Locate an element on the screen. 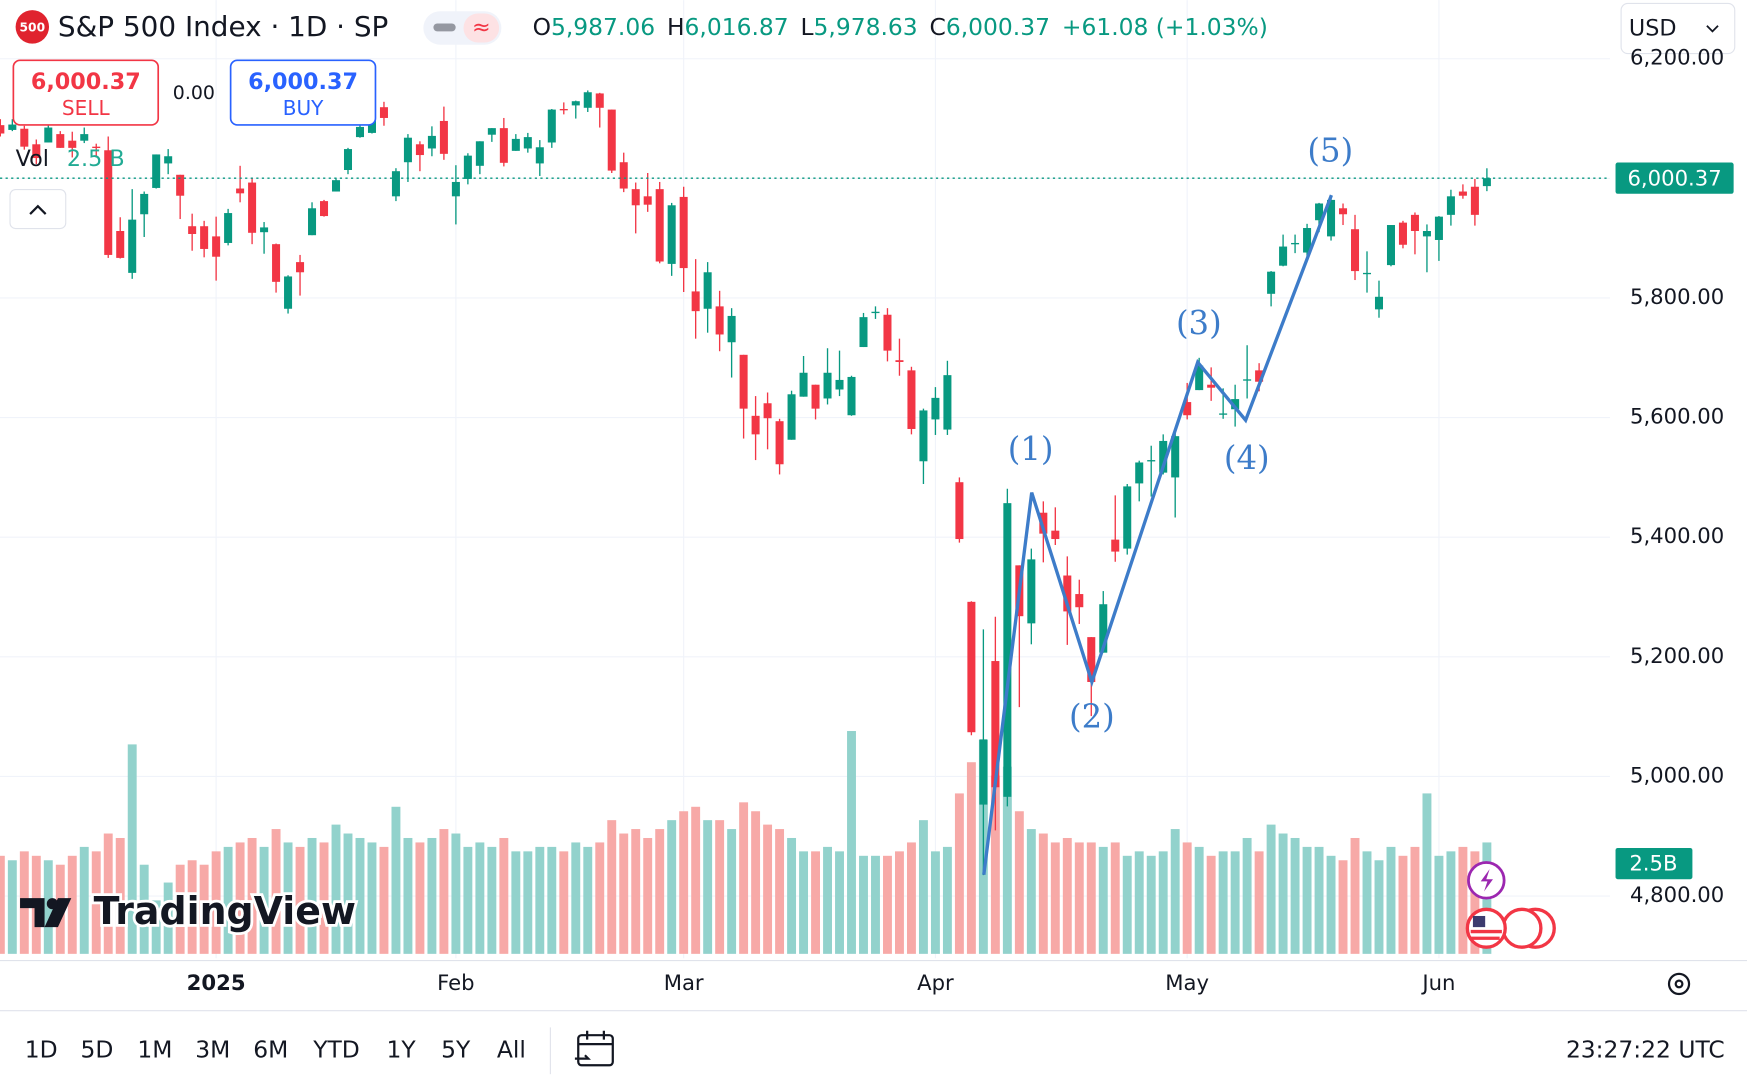 The height and width of the screenshot is (1081, 1747). range-button: 6M is located at coordinates (270, 1049).